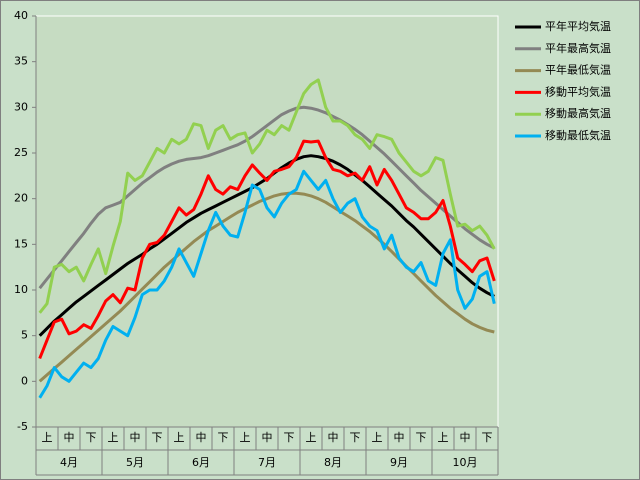  What do you see at coordinates (578, 113) in the screenshot?
I see `legend-label: 移動最高気温` at bounding box center [578, 113].